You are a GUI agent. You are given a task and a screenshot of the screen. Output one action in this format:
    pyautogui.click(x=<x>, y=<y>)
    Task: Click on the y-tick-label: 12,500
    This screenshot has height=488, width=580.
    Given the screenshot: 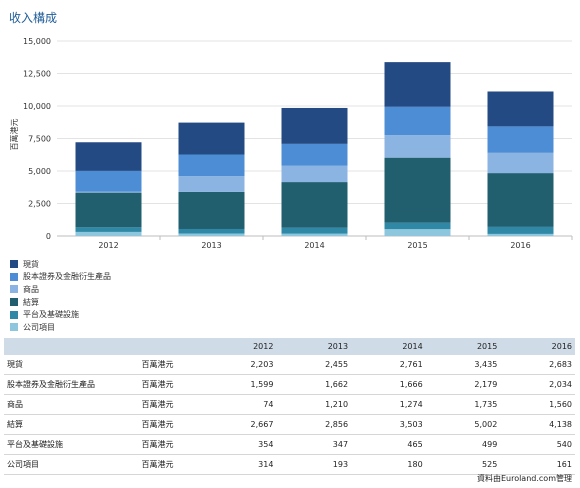 What is the action you would take?
    pyautogui.click(x=37, y=74)
    